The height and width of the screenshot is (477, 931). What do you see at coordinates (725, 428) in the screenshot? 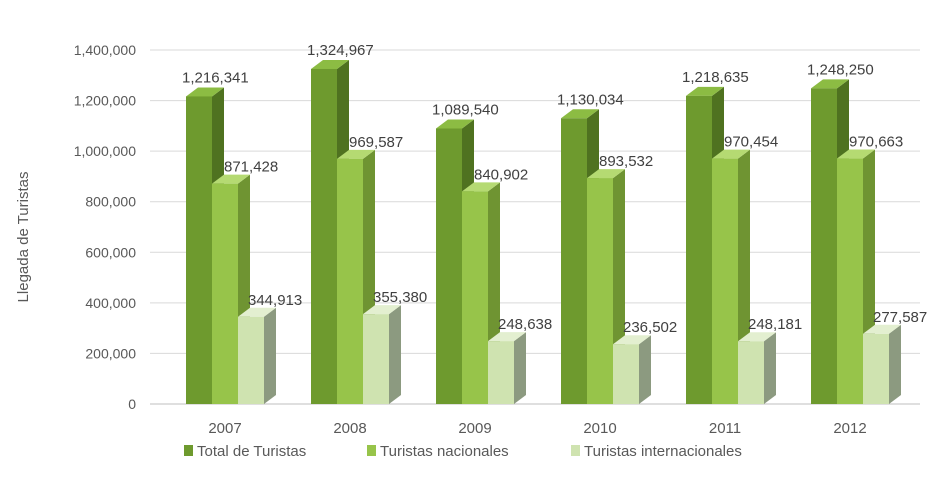
I see `x-tick-label: 2011` at bounding box center [725, 428].